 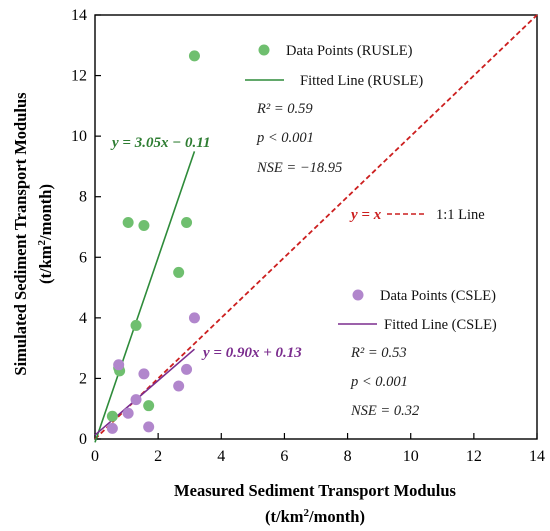 What do you see at coordinates (537, 456) in the screenshot?
I see `x-tick-label: 14` at bounding box center [537, 456].